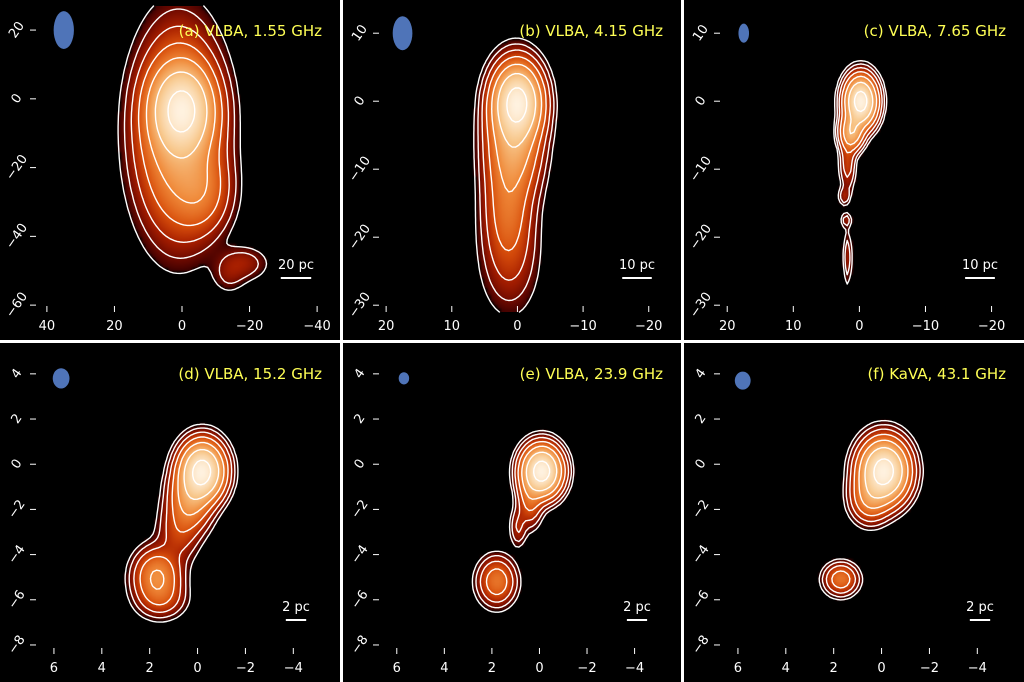 This screenshot has width=1024, height=682. I want to click on panel-title: (c) VLBA, 7.65 GHz, so click(935, 31).